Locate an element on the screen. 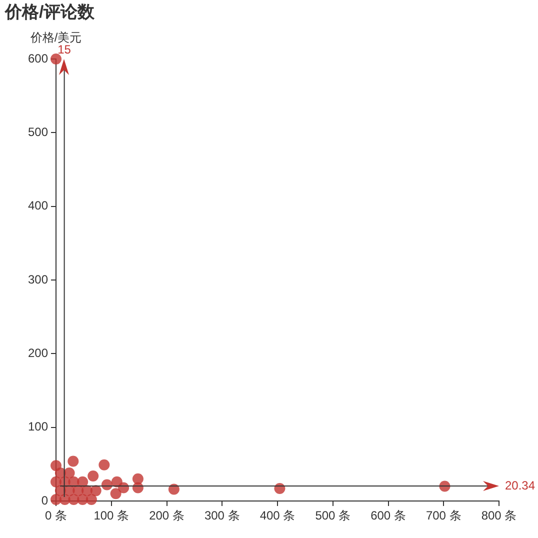 This screenshot has height=538, width=538. x-tick-label: 600 条 is located at coordinates (388, 515).